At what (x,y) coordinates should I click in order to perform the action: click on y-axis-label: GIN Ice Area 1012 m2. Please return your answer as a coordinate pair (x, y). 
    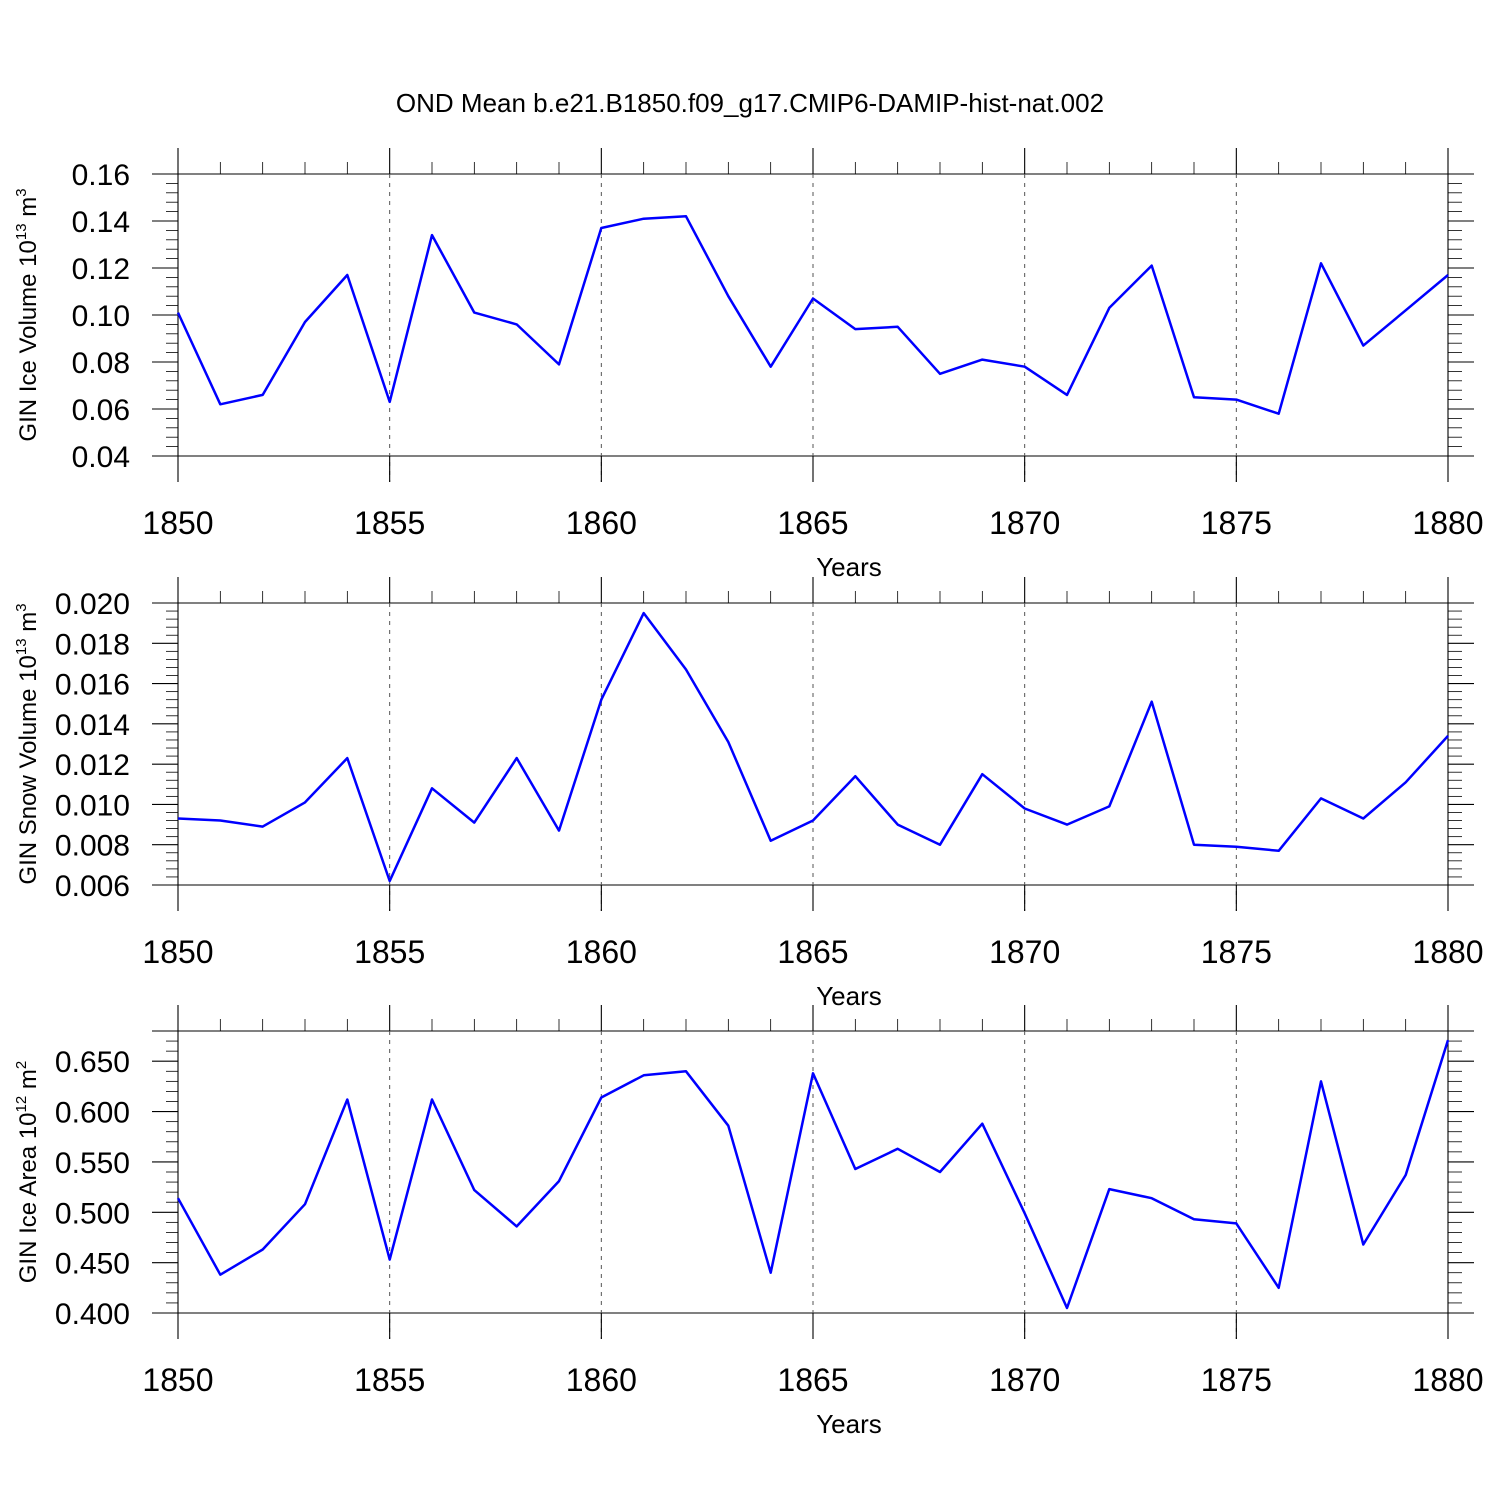
    Looking at the image, I should click on (27, 1172).